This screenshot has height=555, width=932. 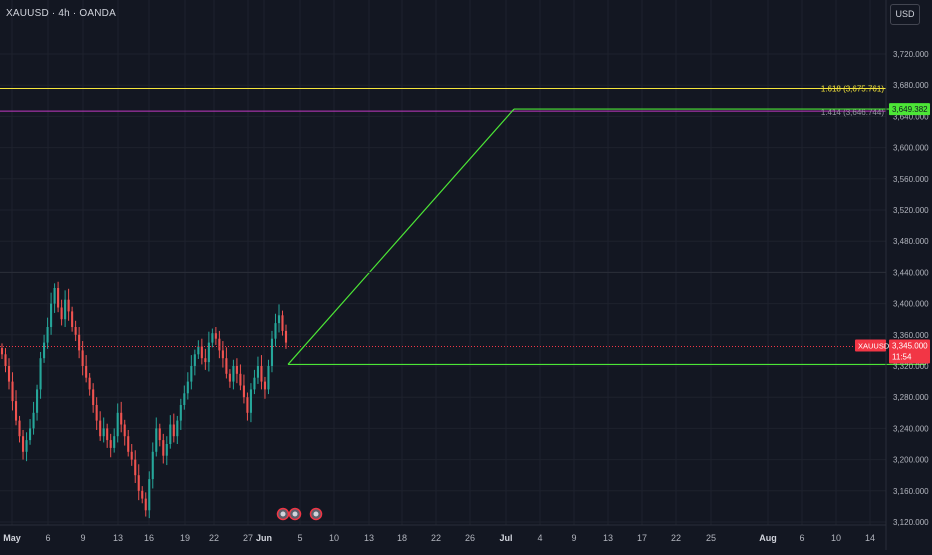 What do you see at coordinates (402, 538) in the screenshot?
I see `time-tick-label: 18` at bounding box center [402, 538].